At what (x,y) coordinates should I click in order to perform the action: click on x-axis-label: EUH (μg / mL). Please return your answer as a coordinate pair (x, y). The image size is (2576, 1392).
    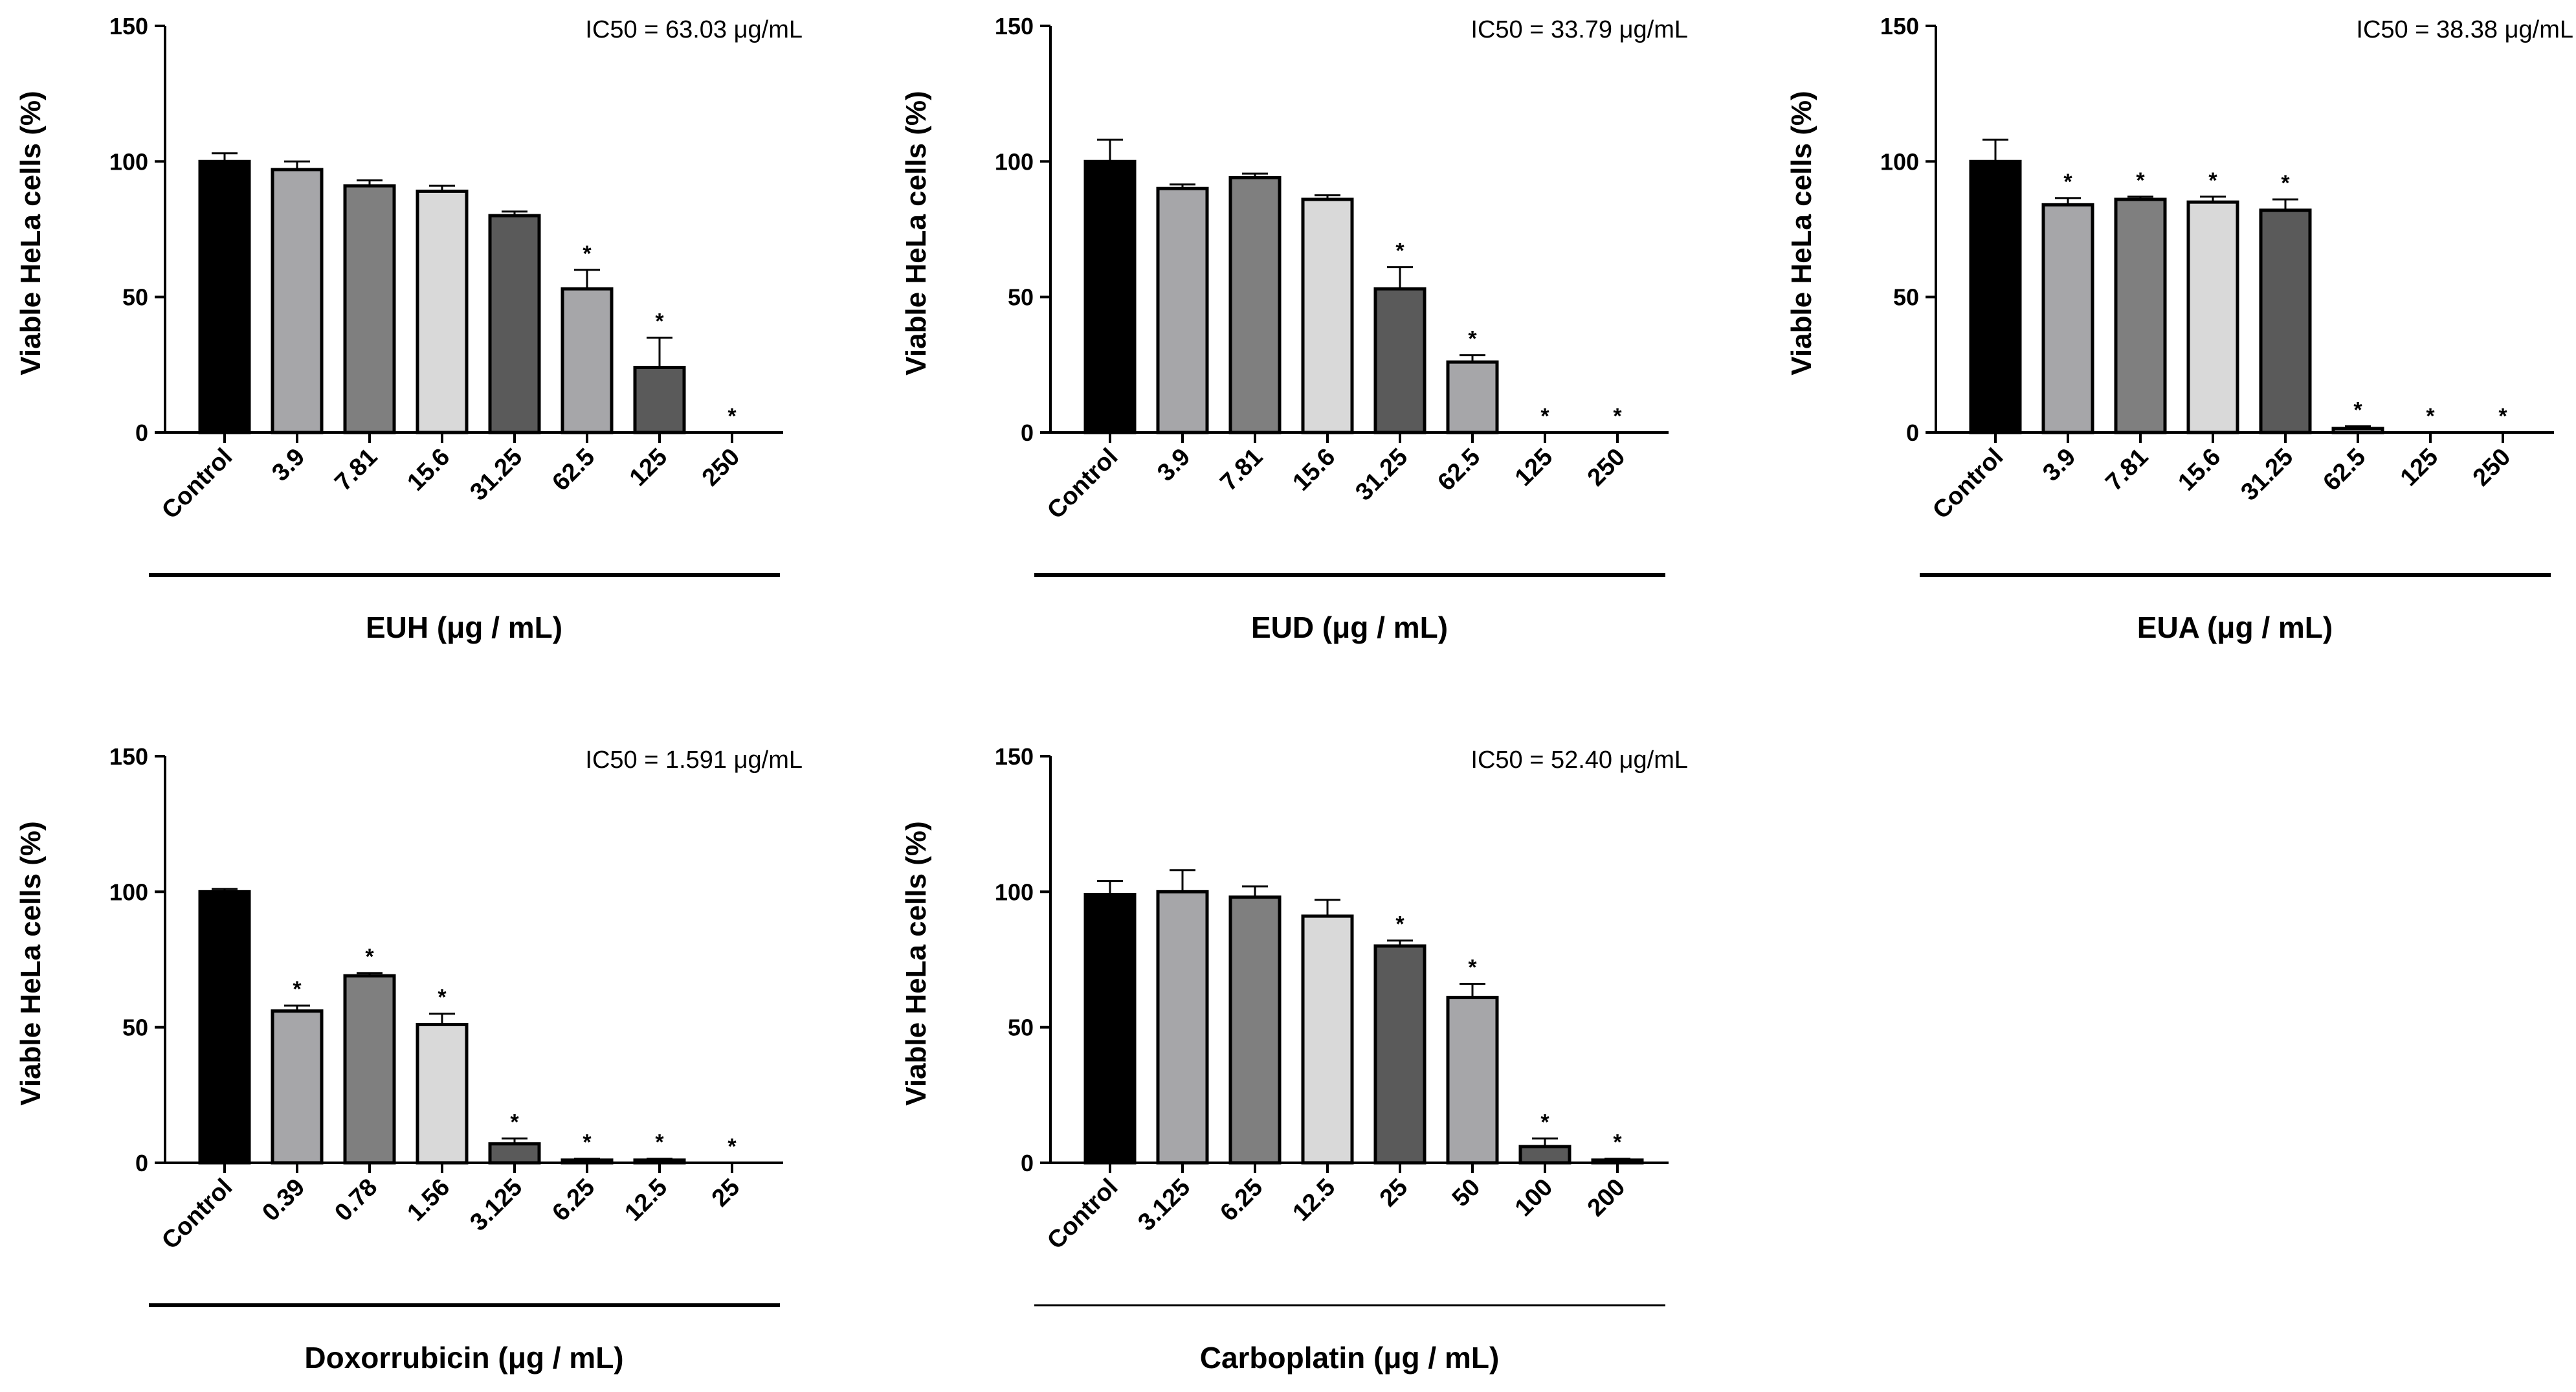
    Looking at the image, I should click on (464, 628).